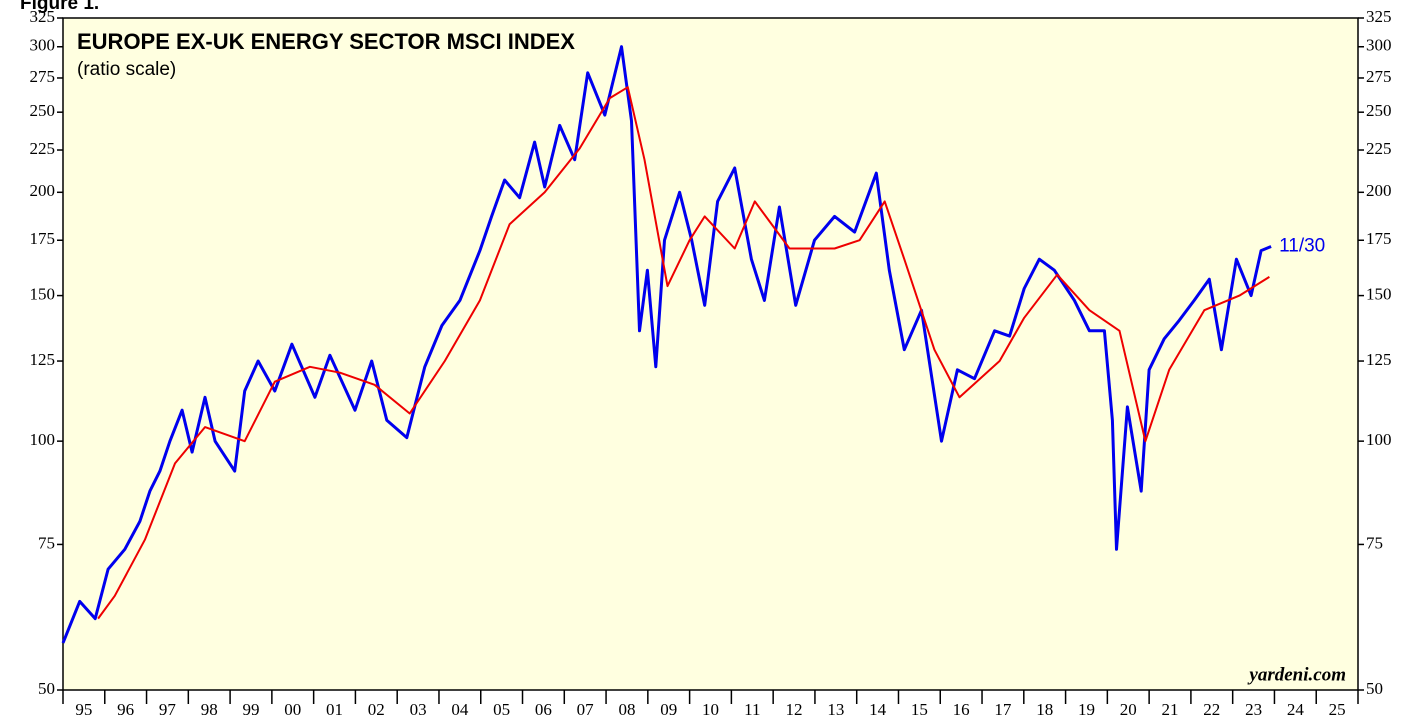 The width and height of the screenshot is (1418, 724). What do you see at coordinates (334, 709) in the screenshot?
I see `x-tick-label: 01` at bounding box center [334, 709].